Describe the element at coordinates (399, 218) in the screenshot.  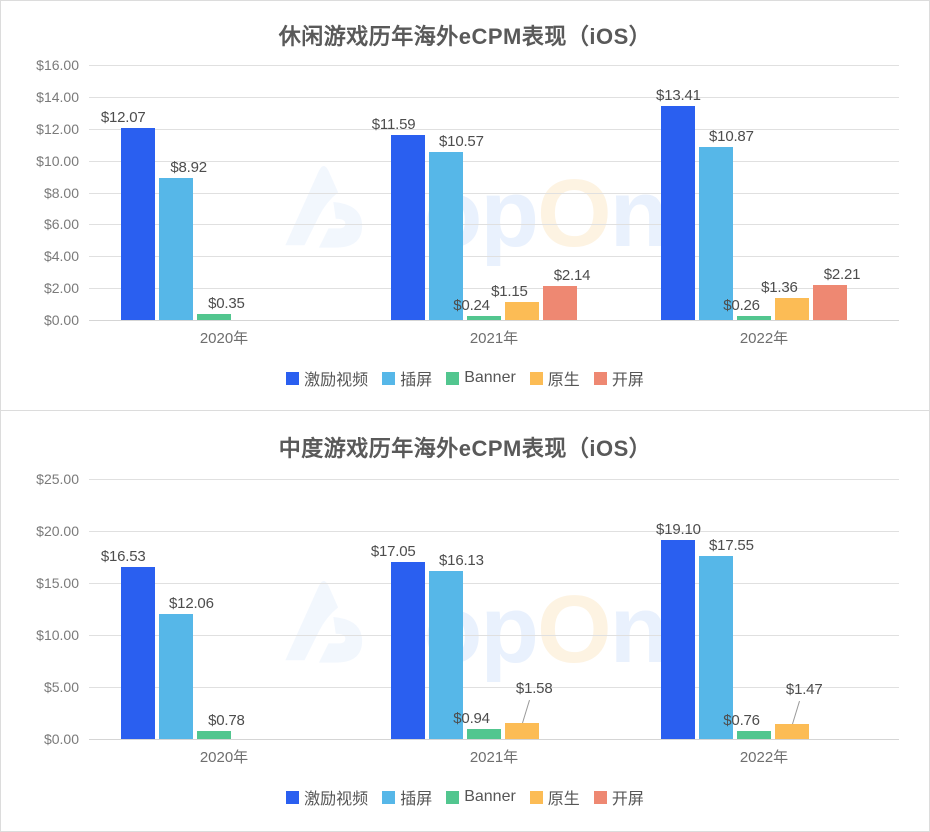
I see `bar-rewarded-video: $11.59` at that location.